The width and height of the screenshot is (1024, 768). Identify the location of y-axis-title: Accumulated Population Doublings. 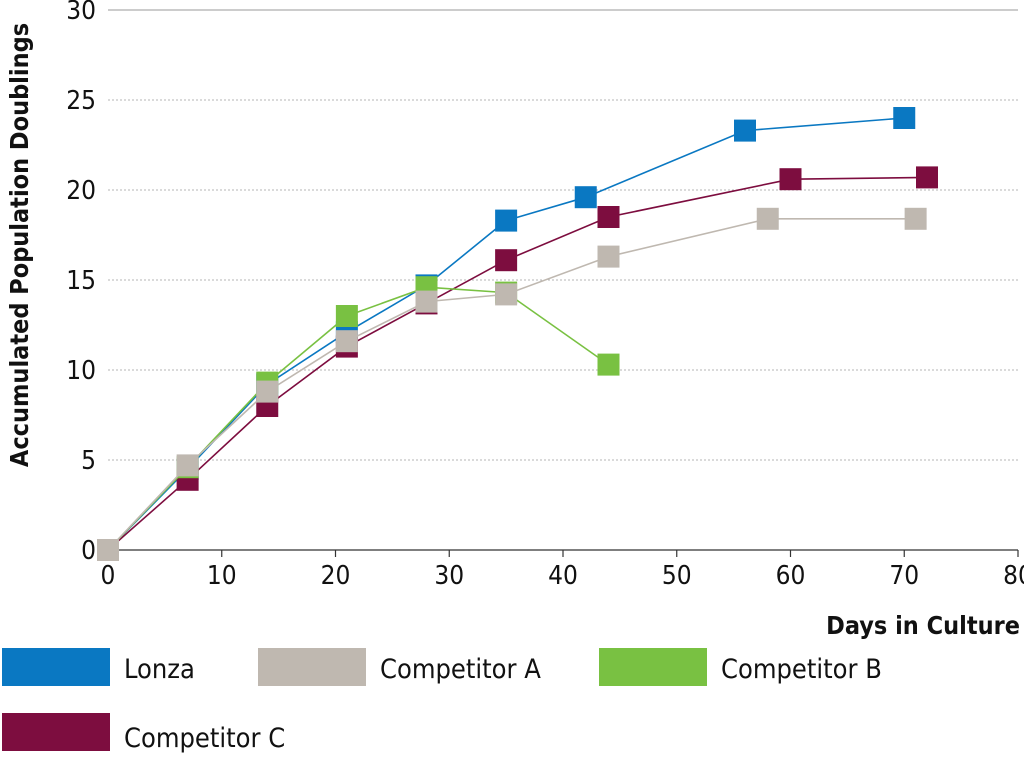
(19, 245).